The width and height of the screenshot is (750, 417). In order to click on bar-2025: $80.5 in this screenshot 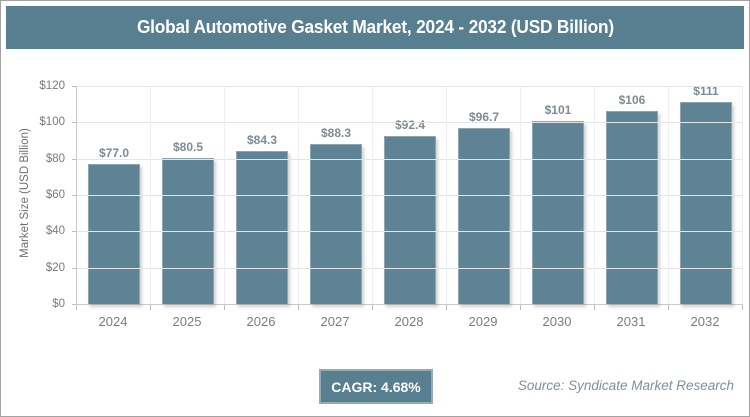, I will do `click(188, 222)`.